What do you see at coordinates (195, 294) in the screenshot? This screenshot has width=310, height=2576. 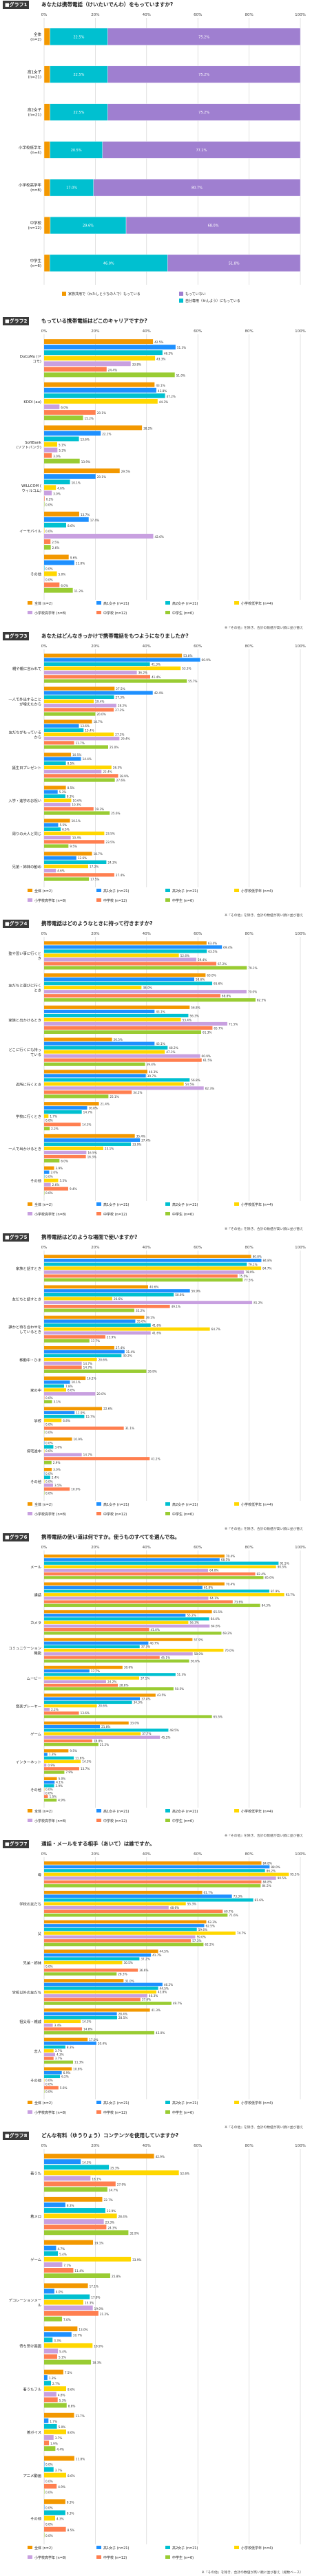 I see `legend-label: もっていない` at bounding box center [195, 294].